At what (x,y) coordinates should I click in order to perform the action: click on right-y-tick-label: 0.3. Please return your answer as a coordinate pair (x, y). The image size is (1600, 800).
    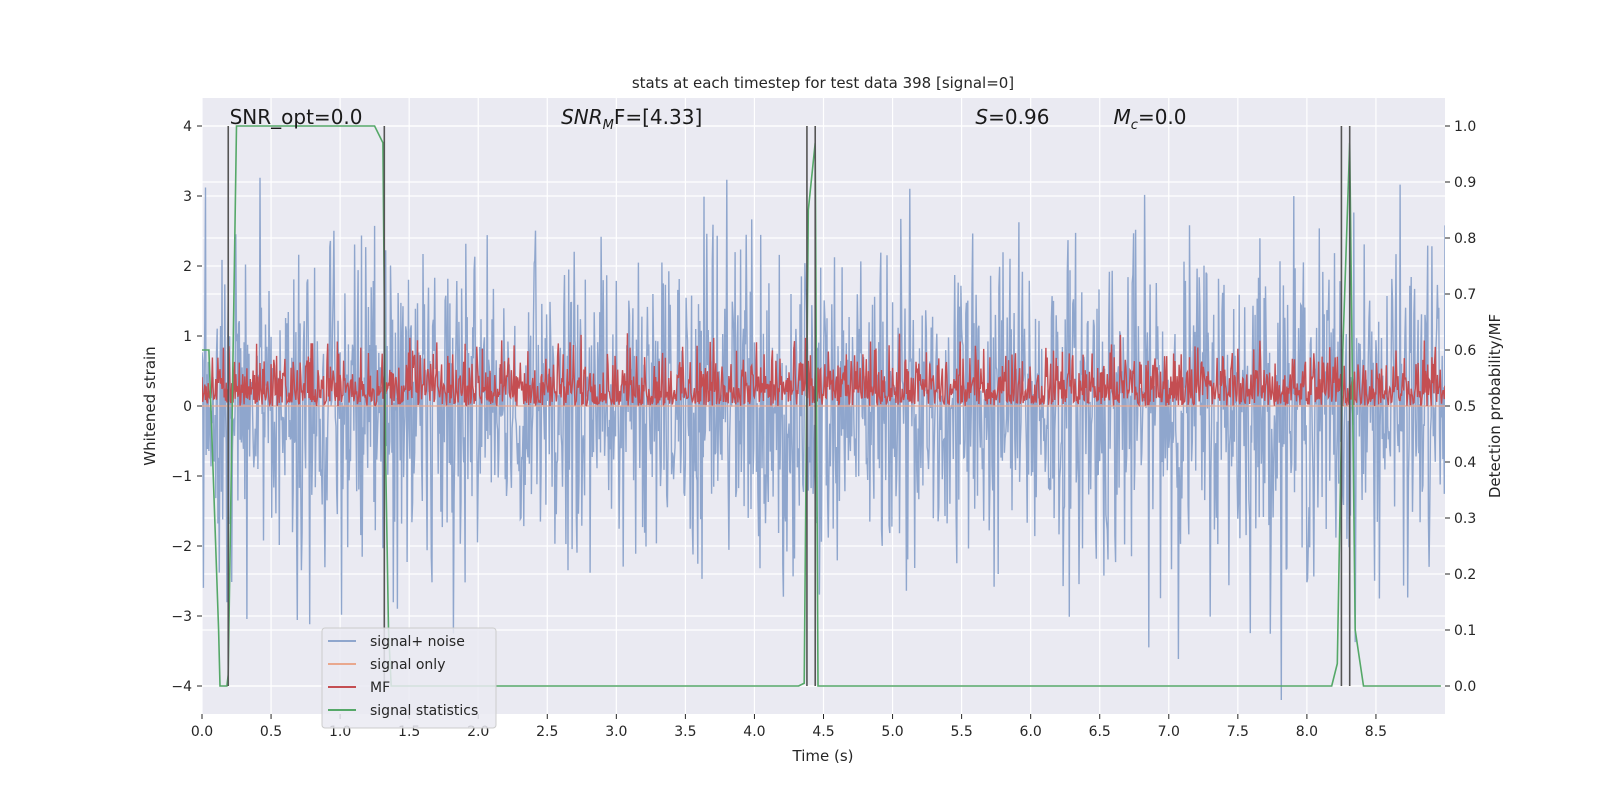
    Looking at the image, I should click on (1465, 519).